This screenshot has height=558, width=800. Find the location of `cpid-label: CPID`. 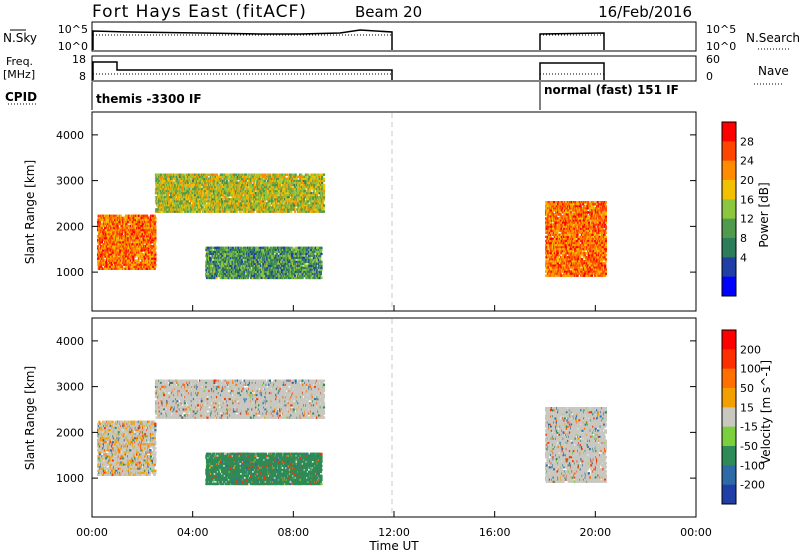

cpid-label: CPID is located at coordinates (21, 97).